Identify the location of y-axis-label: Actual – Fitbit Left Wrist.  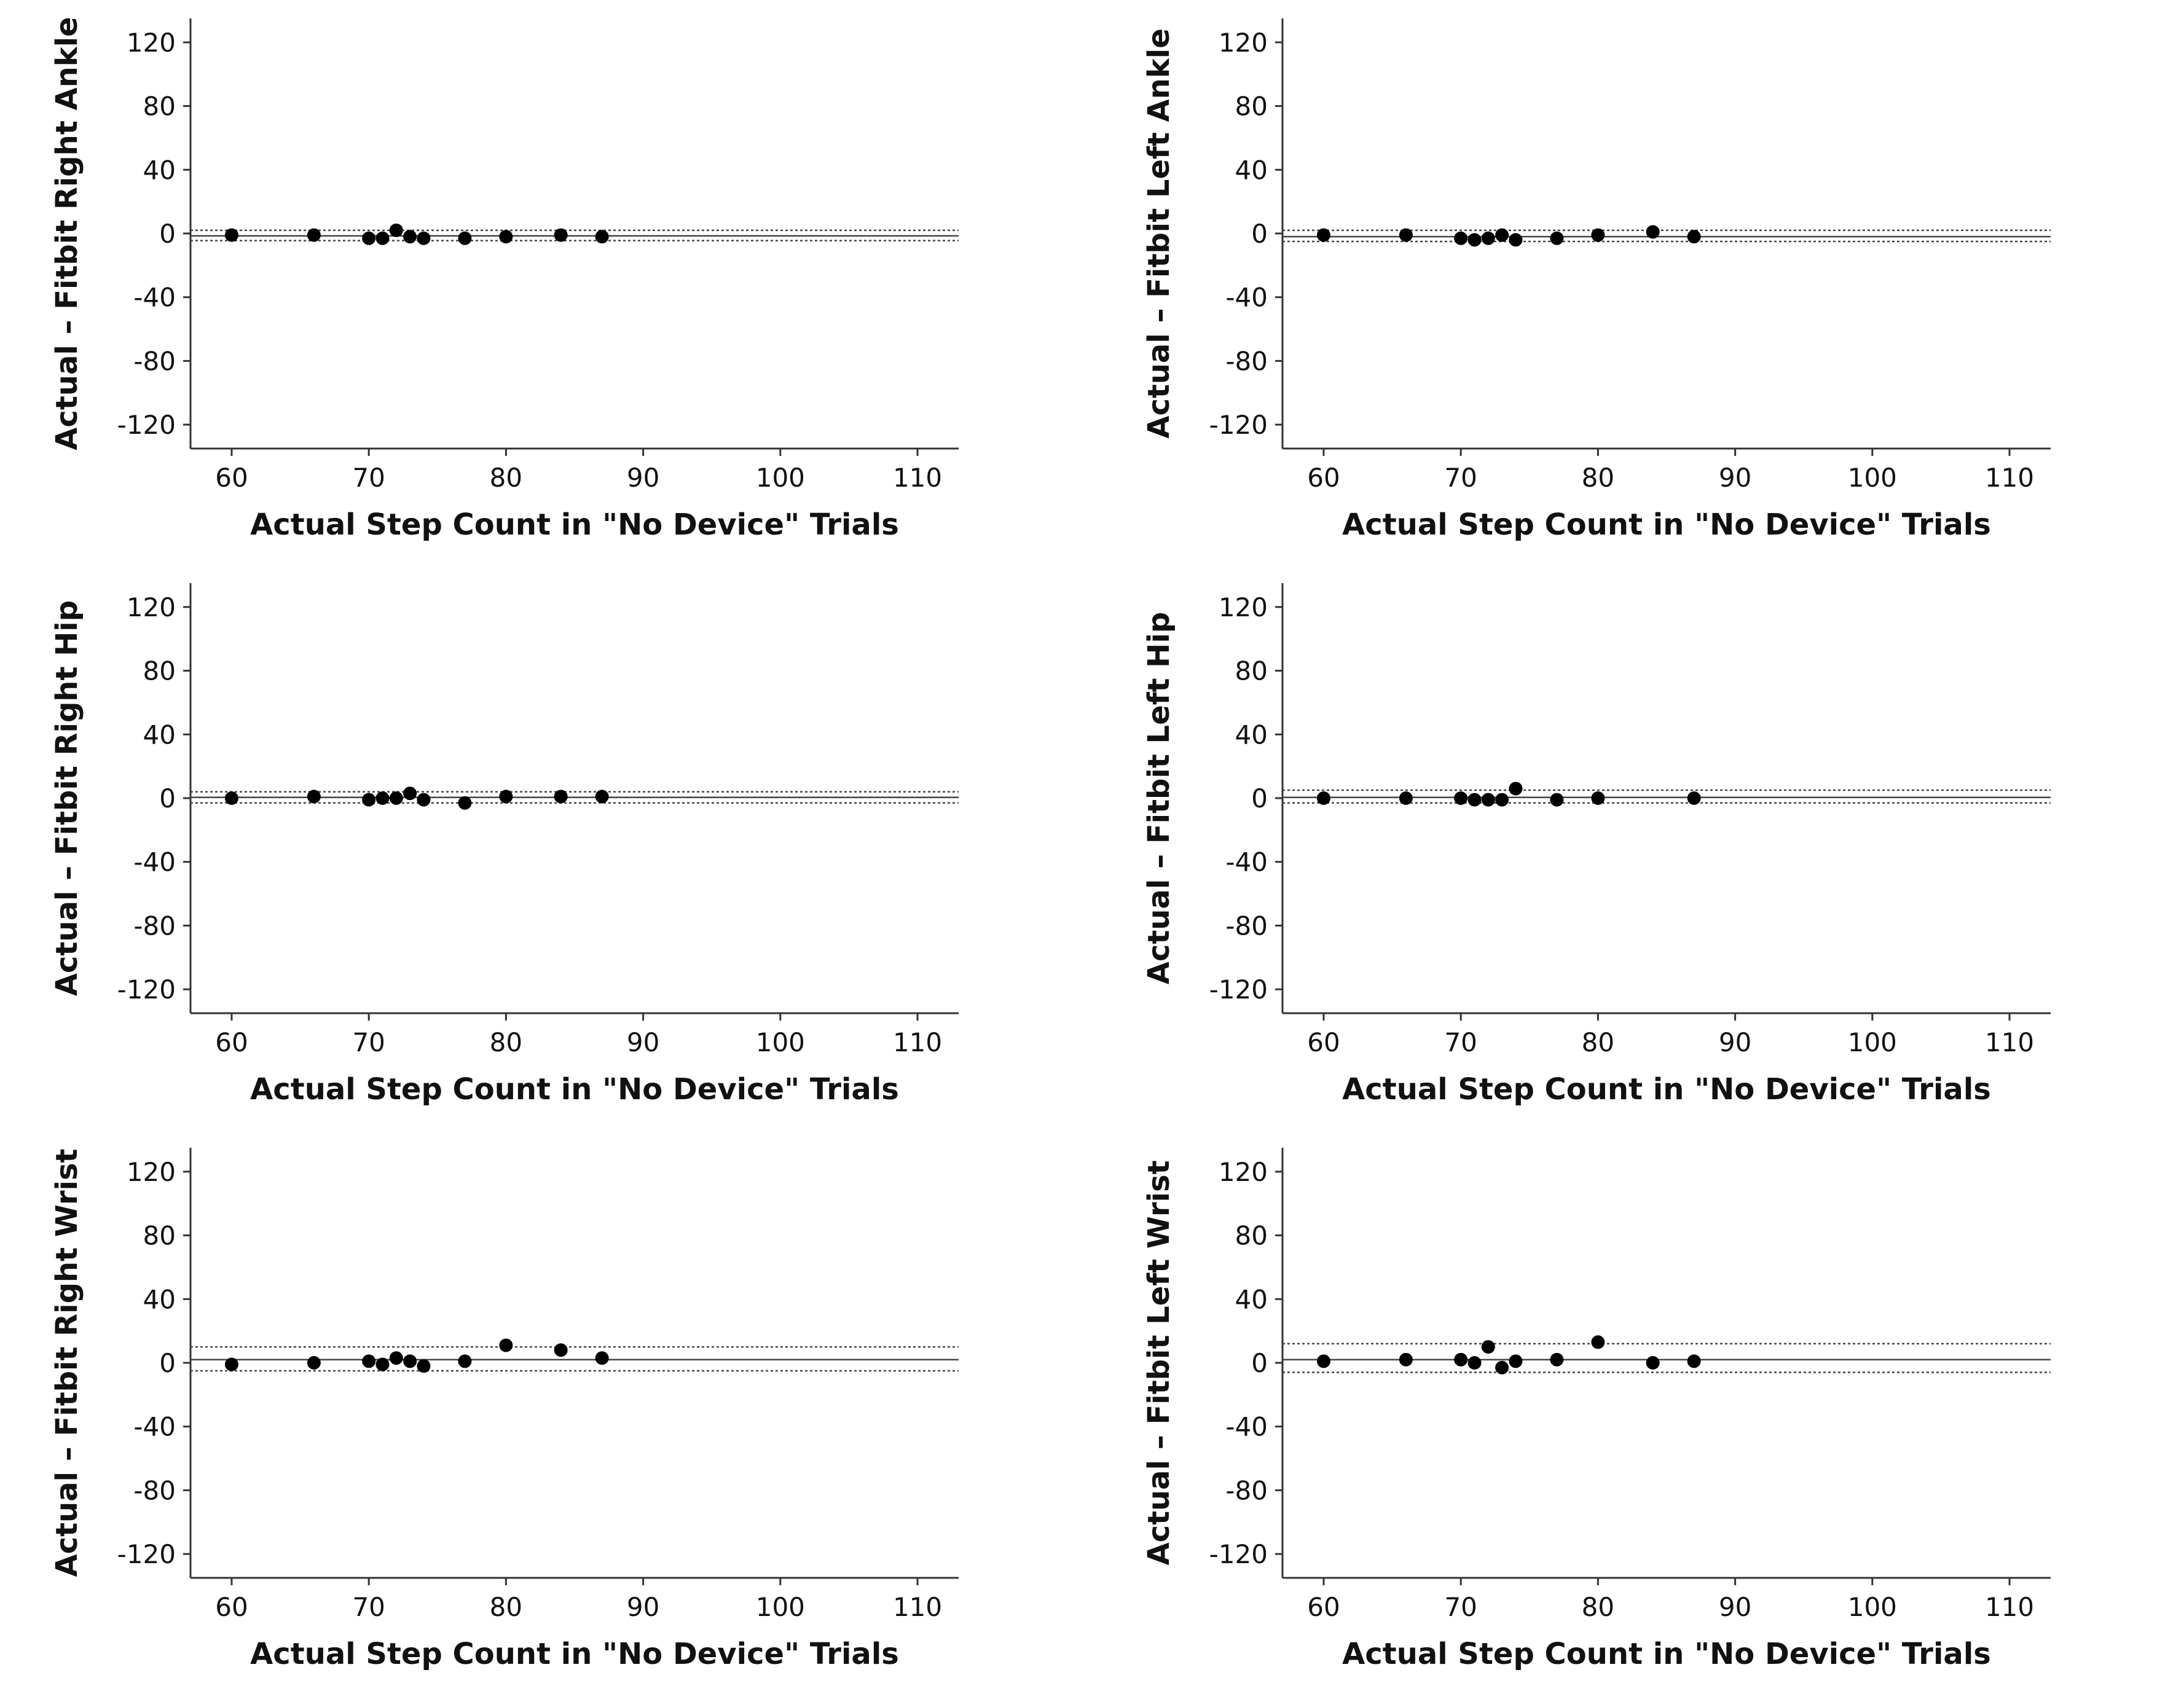
(1159, 1362).